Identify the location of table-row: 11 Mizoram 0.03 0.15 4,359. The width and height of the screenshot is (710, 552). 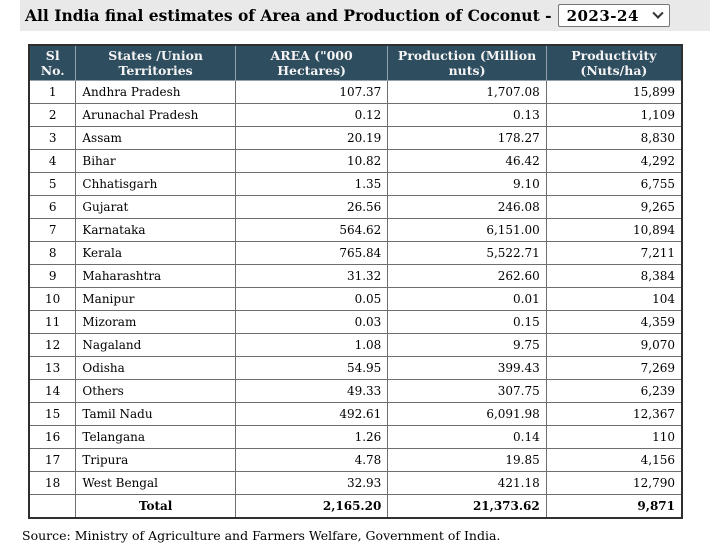
(355, 322).